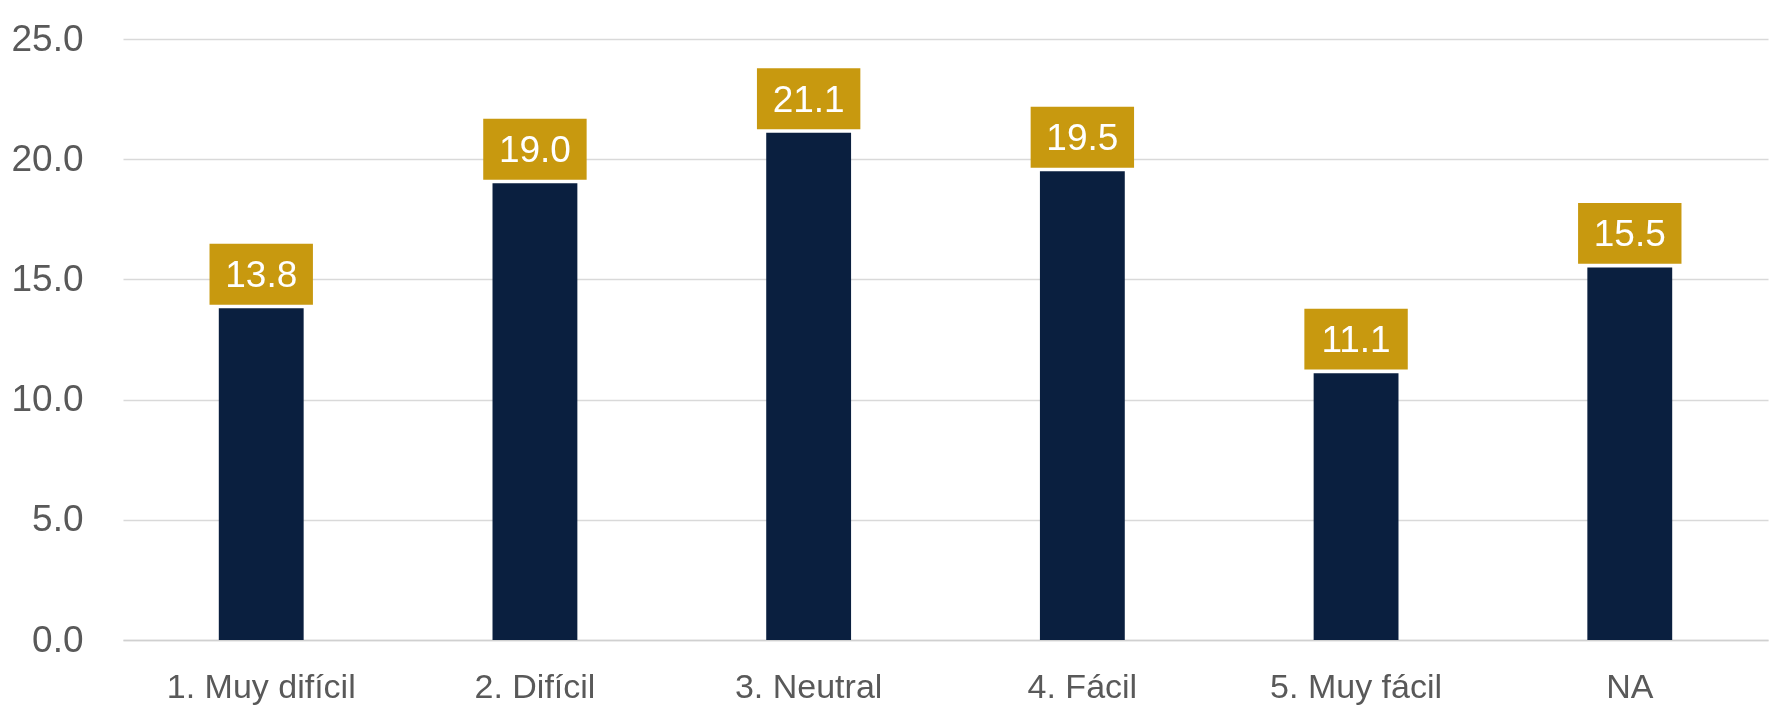 This screenshot has height=714, width=1778. I want to click on data-label: 21.1, so click(808, 99).